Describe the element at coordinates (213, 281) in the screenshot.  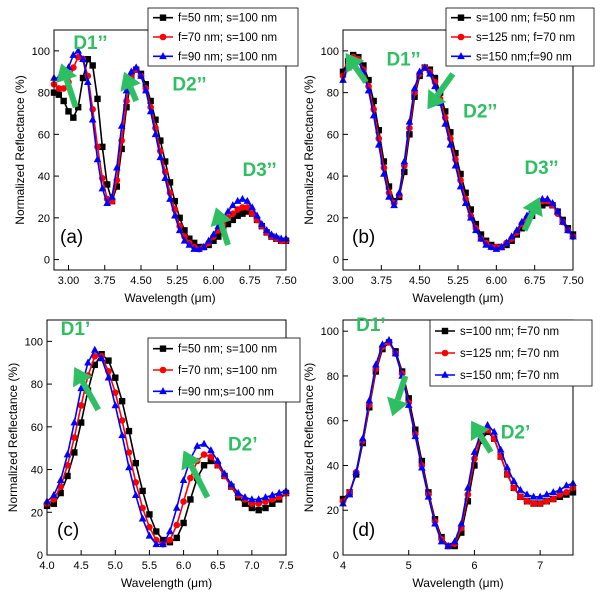
I see `x-tick-label: 6.00` at that location.